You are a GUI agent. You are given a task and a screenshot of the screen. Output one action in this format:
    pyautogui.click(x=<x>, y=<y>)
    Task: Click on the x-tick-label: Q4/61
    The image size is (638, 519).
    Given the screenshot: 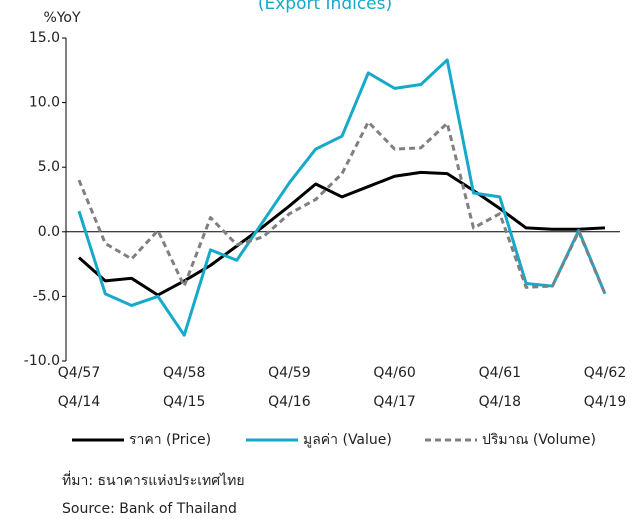 What is the action you would take?
    pyautogui.click(x=500, y=373)
    